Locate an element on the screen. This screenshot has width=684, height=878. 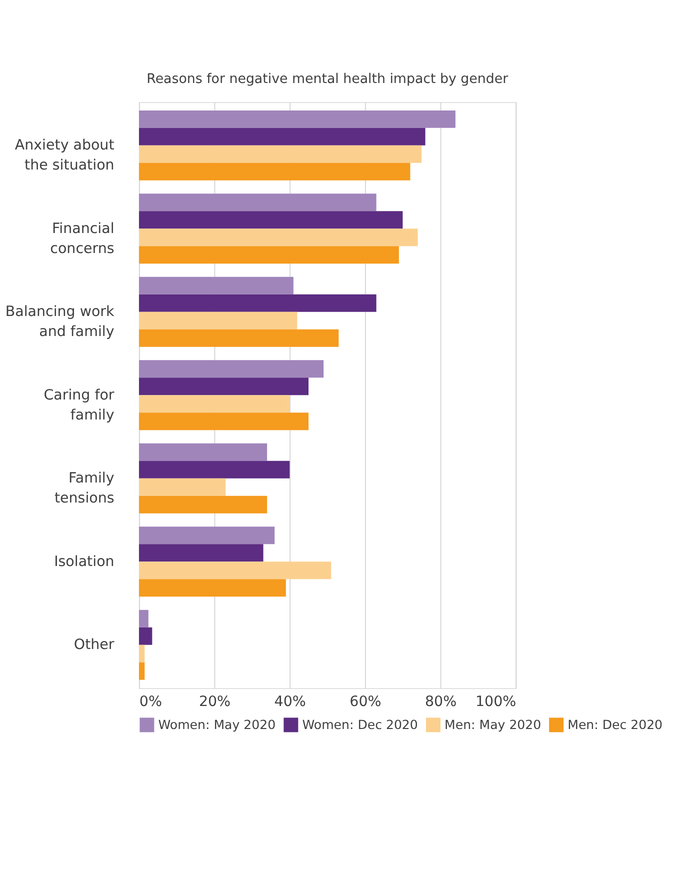
y-tick-label: Anxiety about the situation is located at coordinates (64, 156).